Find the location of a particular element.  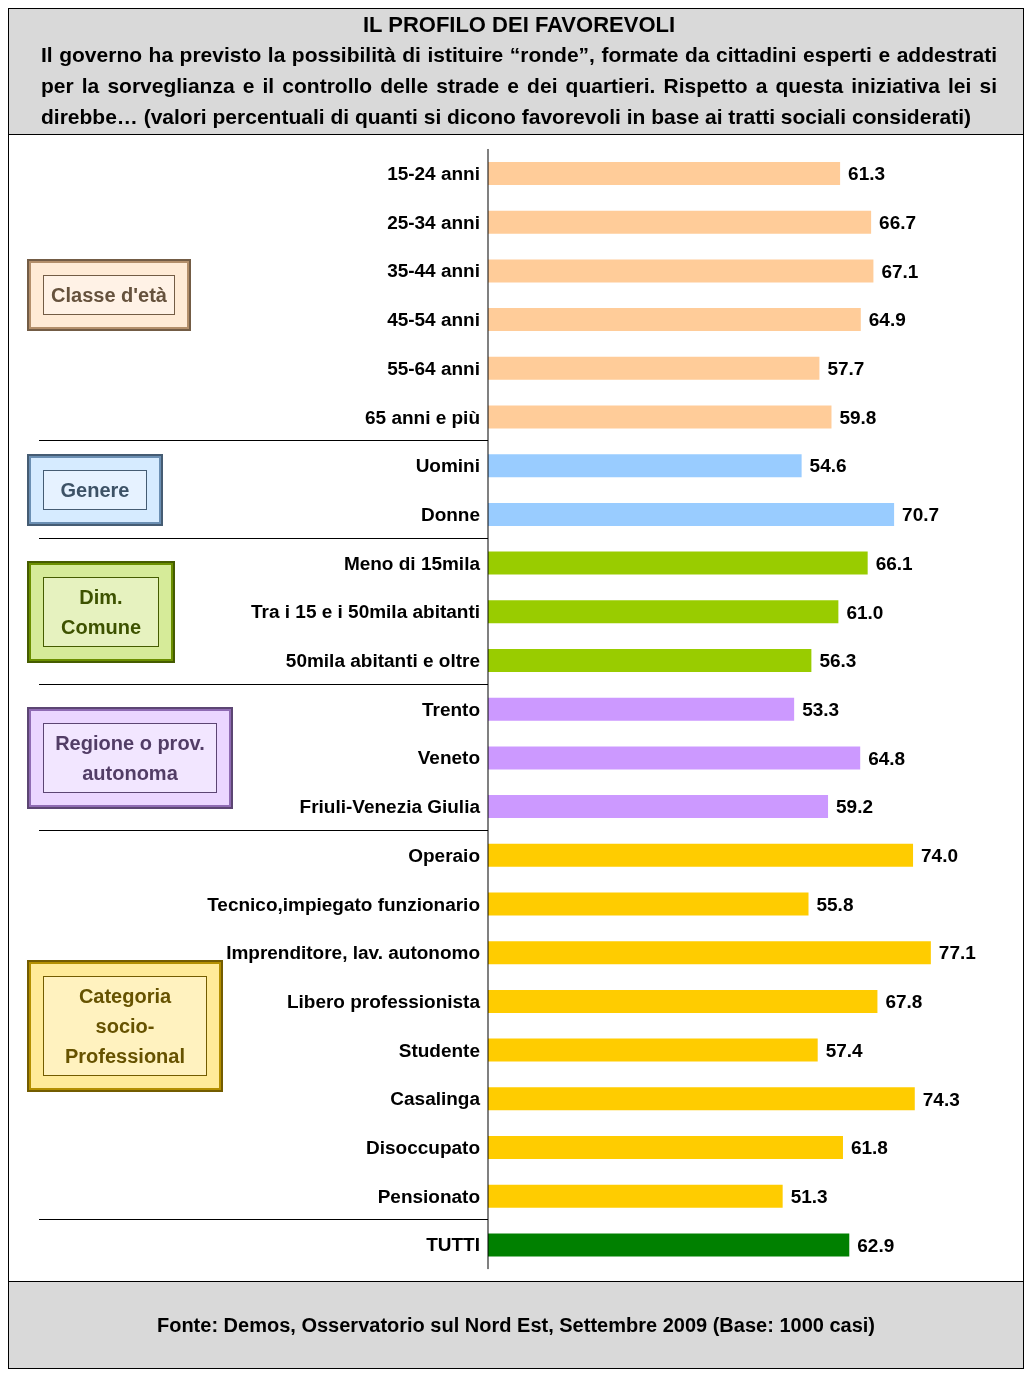

text: Genere is located at coordinates (95, 489).